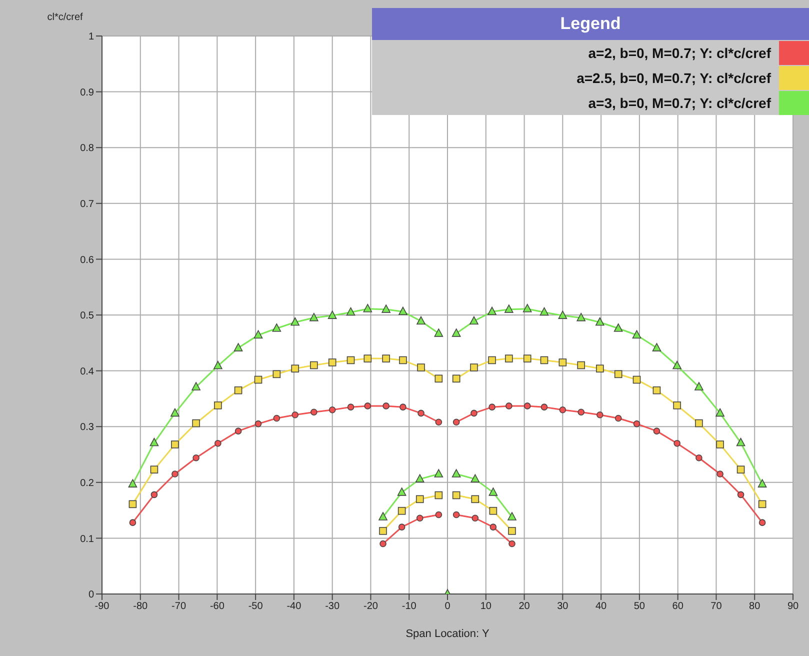 Image resolution: width=809 pixels, height=656 pixels. I want to click on x-tick-label: -20, so click(370, 606).